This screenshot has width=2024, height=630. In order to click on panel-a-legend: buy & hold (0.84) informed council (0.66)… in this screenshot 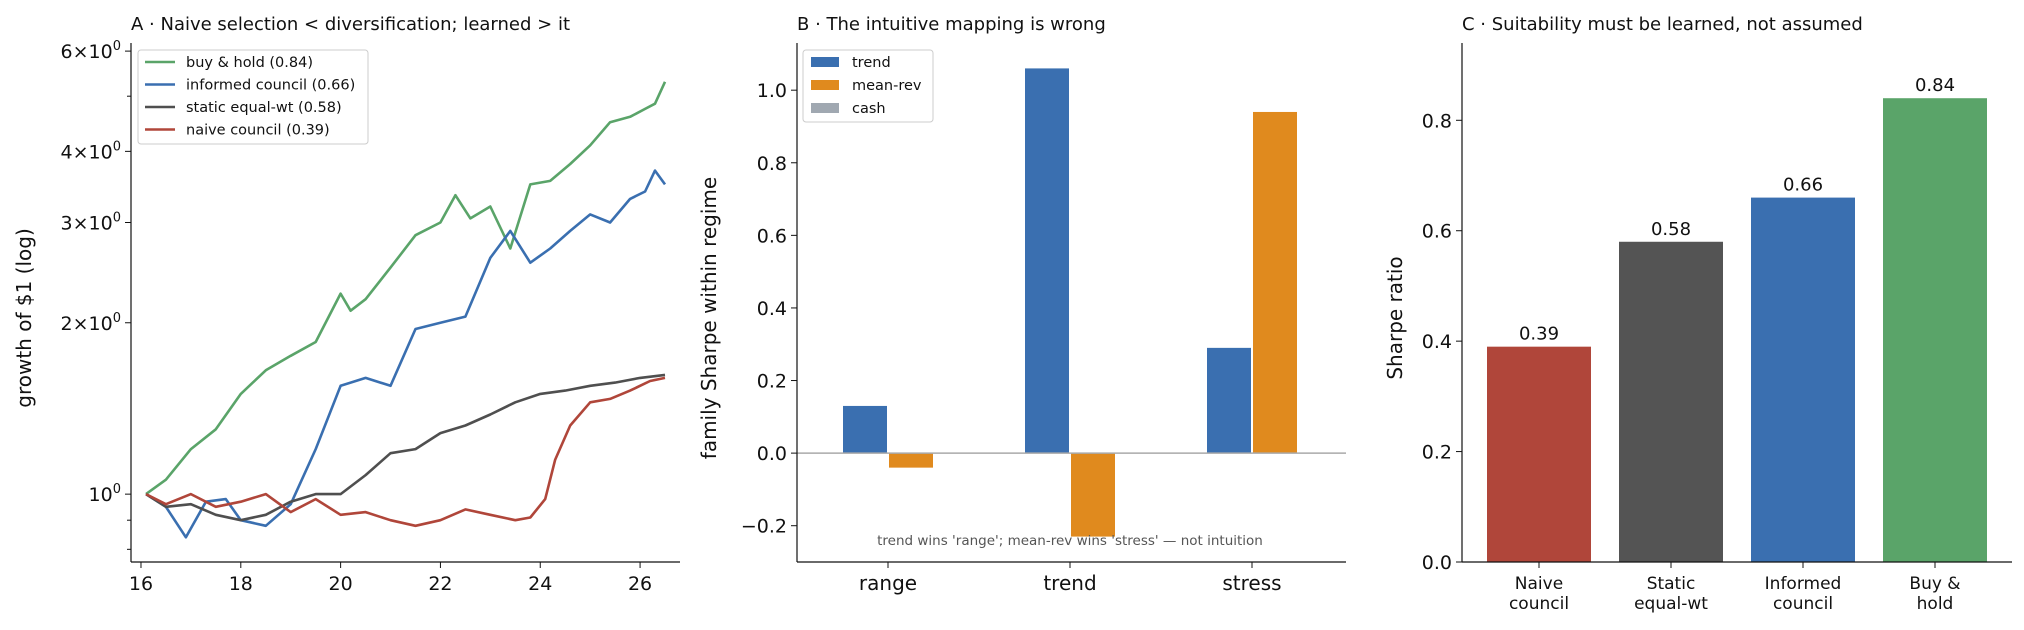, I will do `click(253, 97)`.